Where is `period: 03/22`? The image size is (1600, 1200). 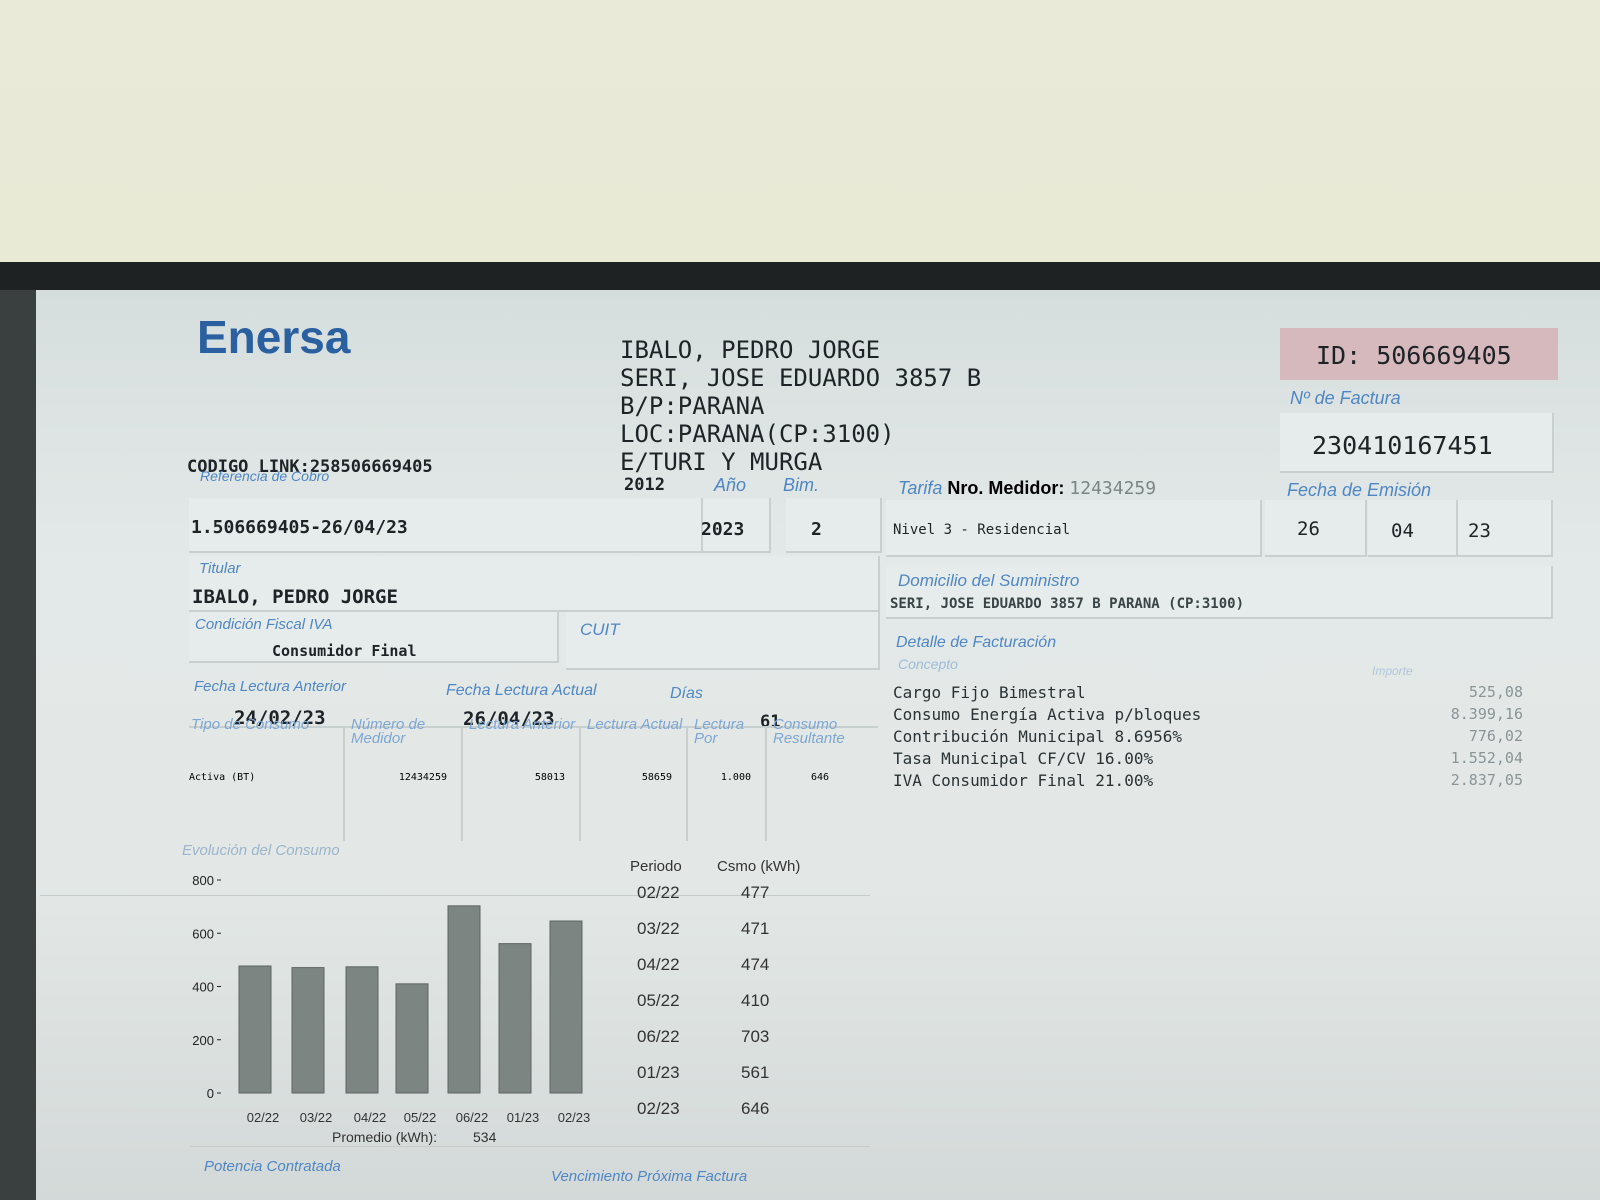 period: 03/22 is located at coordinates (658, 928).